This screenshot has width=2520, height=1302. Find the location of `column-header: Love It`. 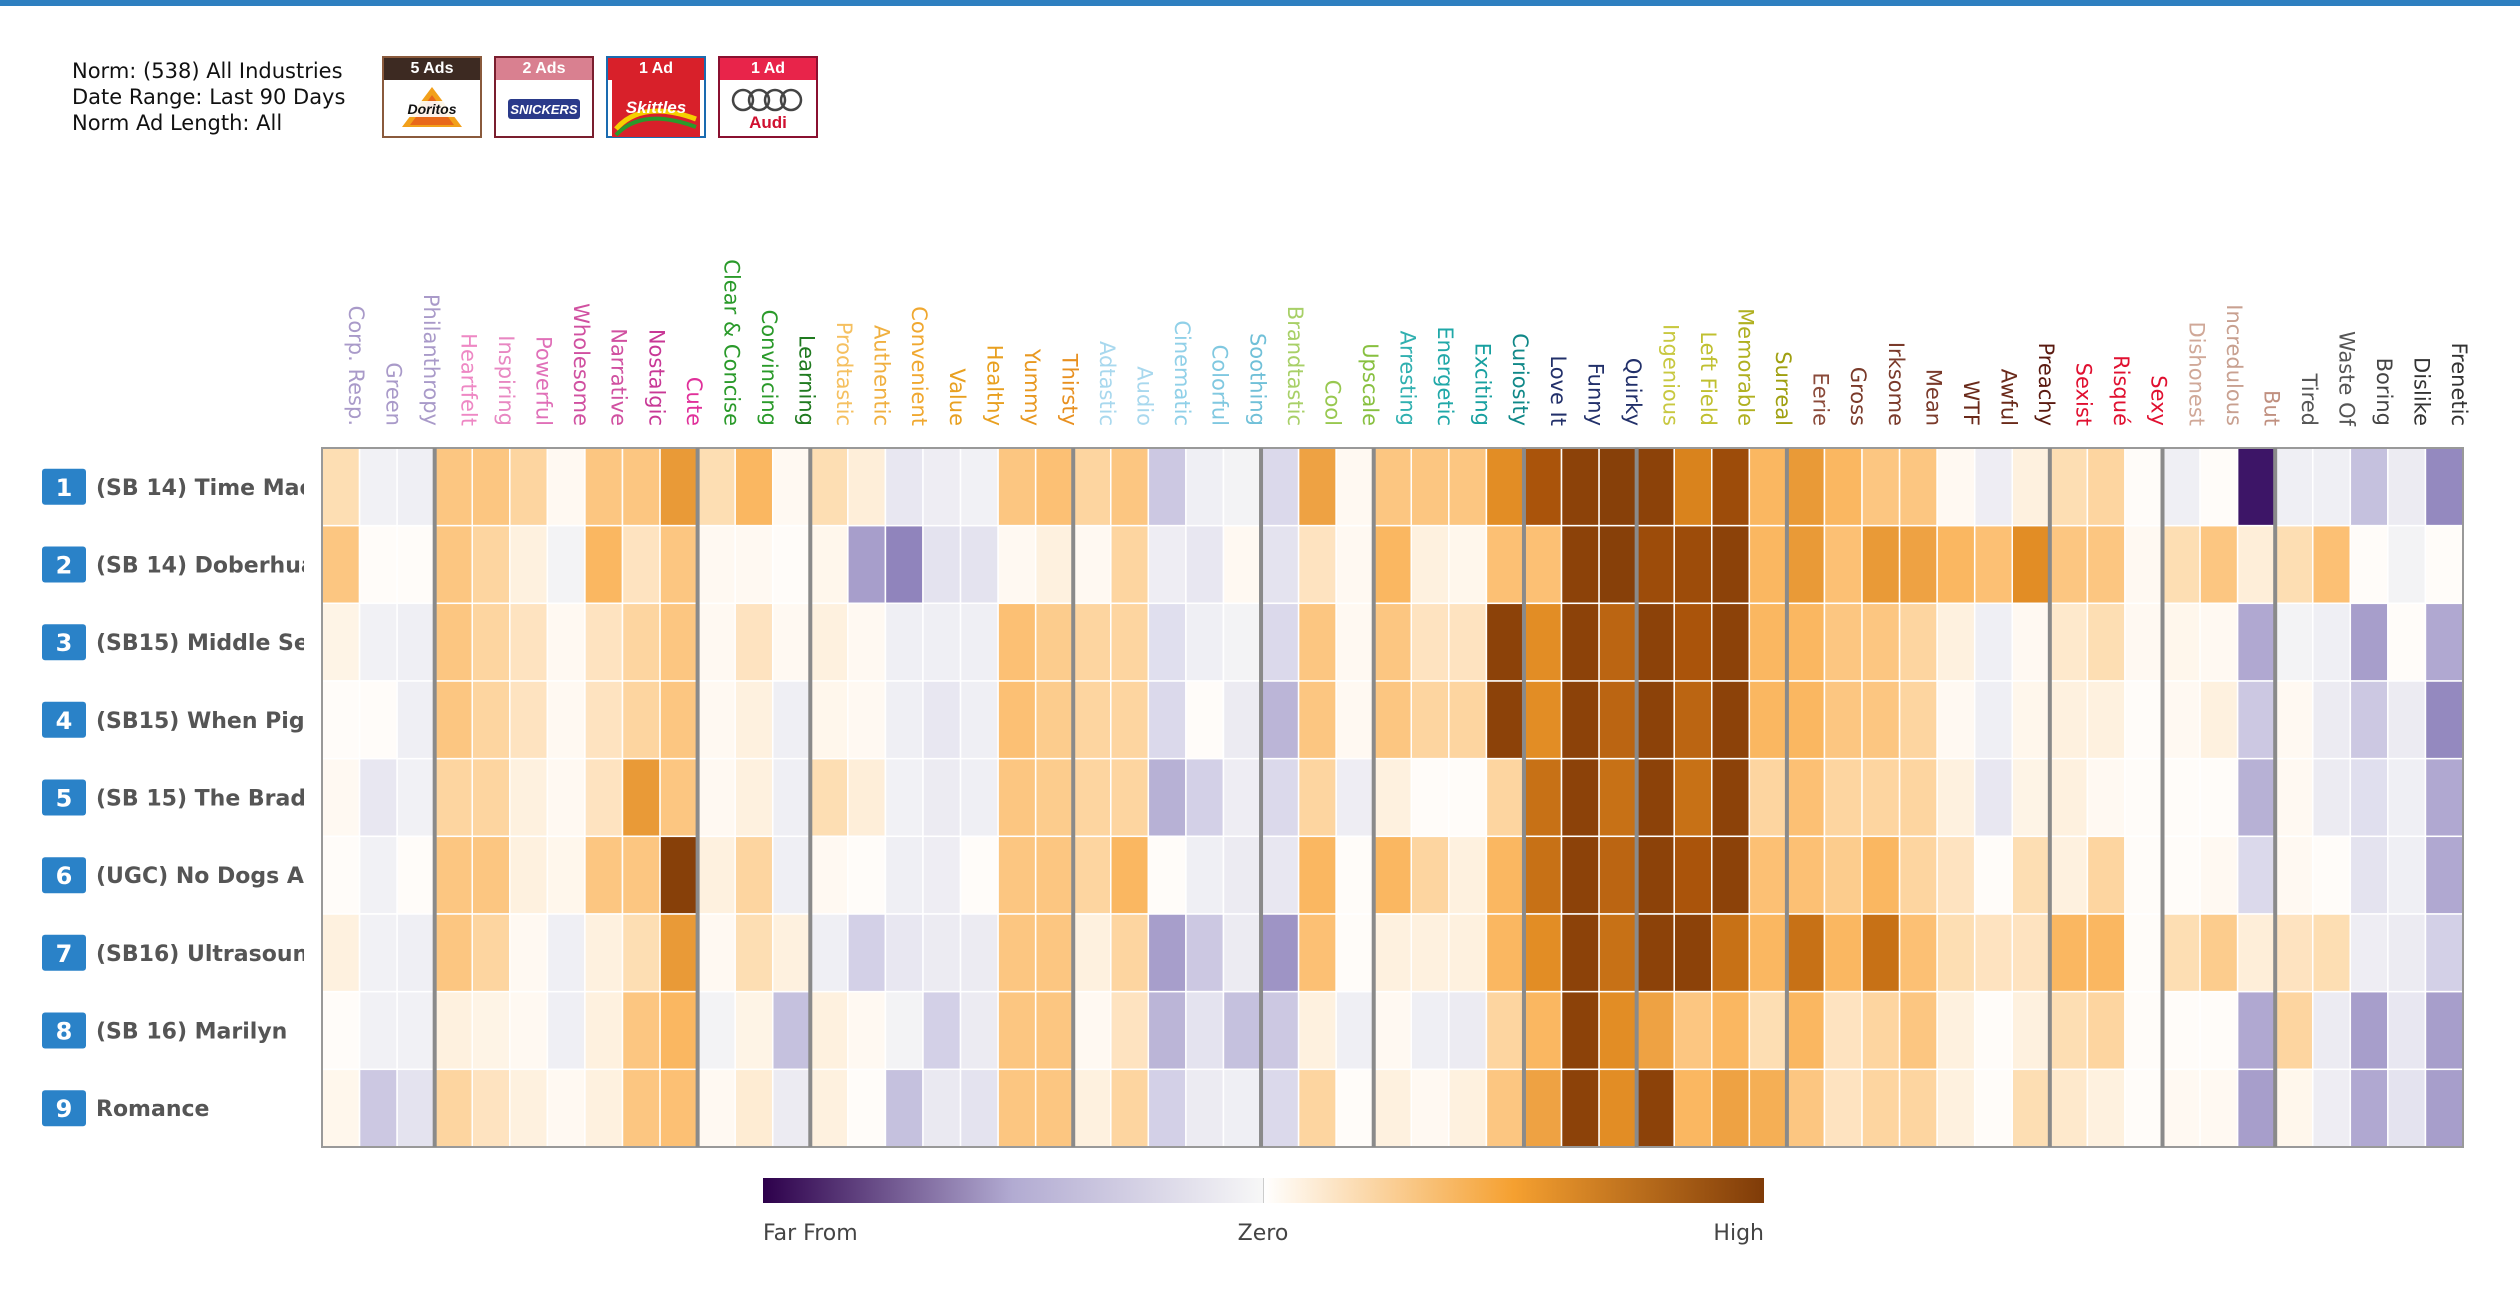

column-header: Love It is located at coordinates (1558, 390).